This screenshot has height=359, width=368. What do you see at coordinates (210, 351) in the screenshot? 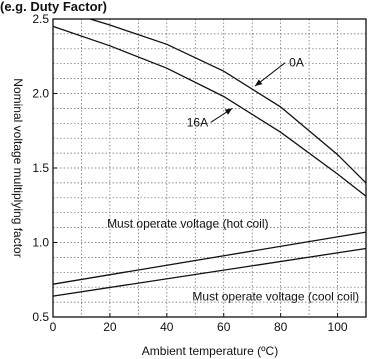
I see `x-axis-label: Ambient temperature (ºC)` at bounding box center [210, 351].